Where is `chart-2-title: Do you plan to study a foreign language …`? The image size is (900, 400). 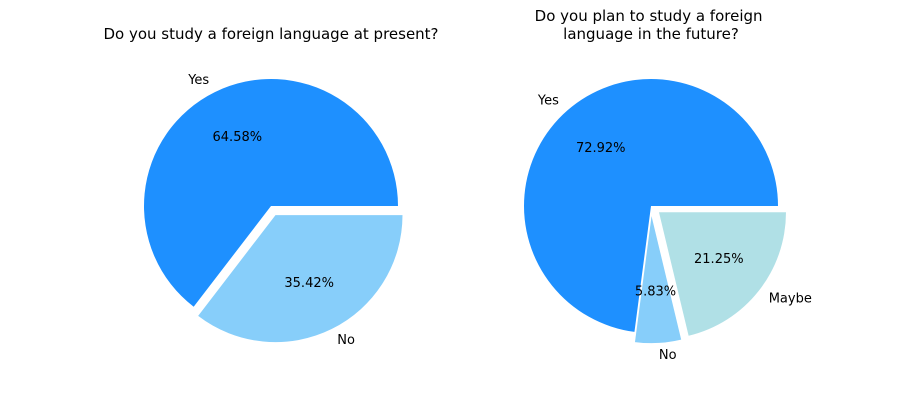 chart-2-title: Do you plan to study a foreign language … is located at coordinates (651, 25).